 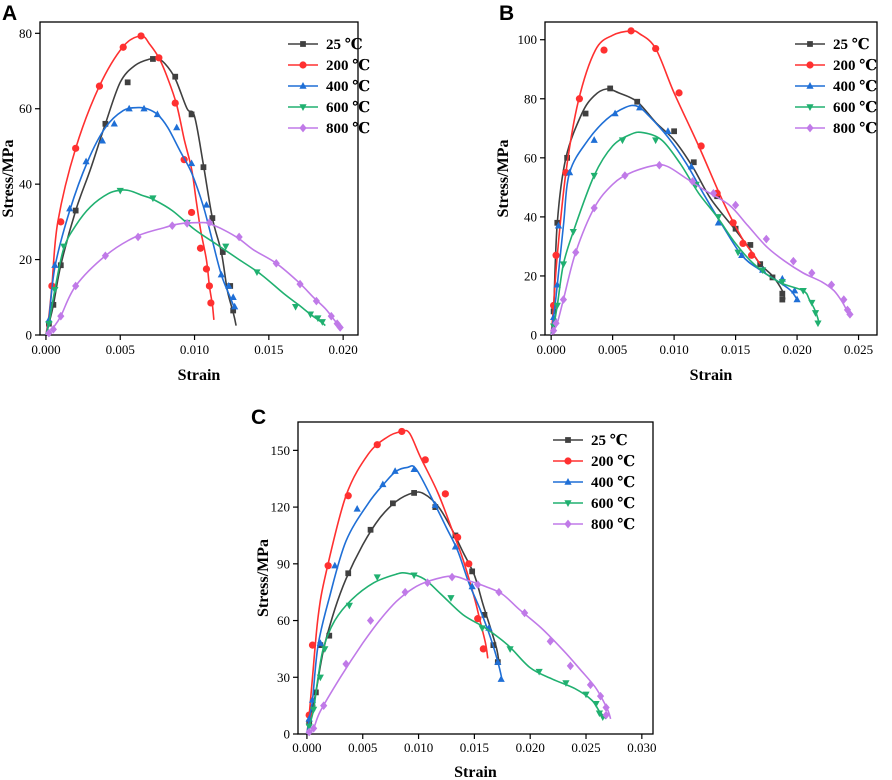 I want to click on x-tick-label: 0.025, so click(x=858, y=349).